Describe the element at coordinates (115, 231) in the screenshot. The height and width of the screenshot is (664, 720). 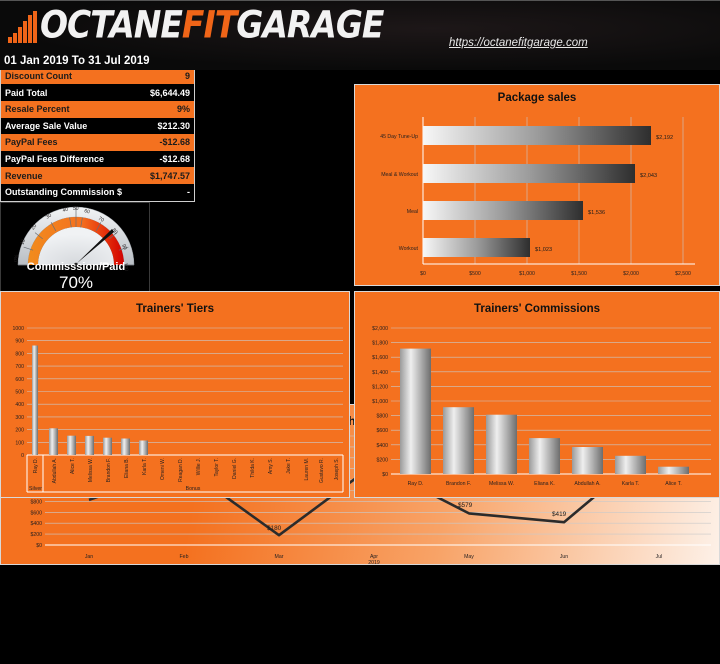
I see `svg-text: 80` at that location.